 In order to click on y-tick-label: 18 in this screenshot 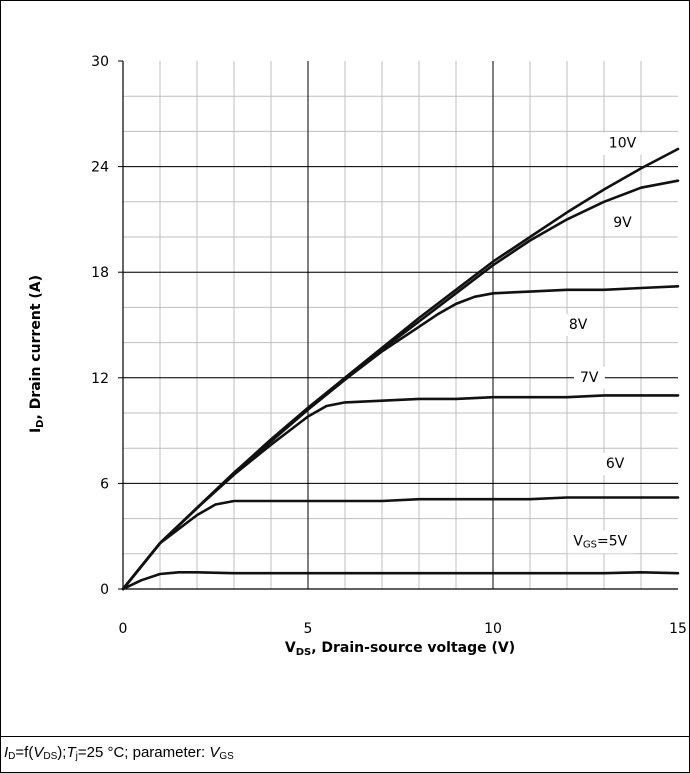, I will do `click(100, 273)`.